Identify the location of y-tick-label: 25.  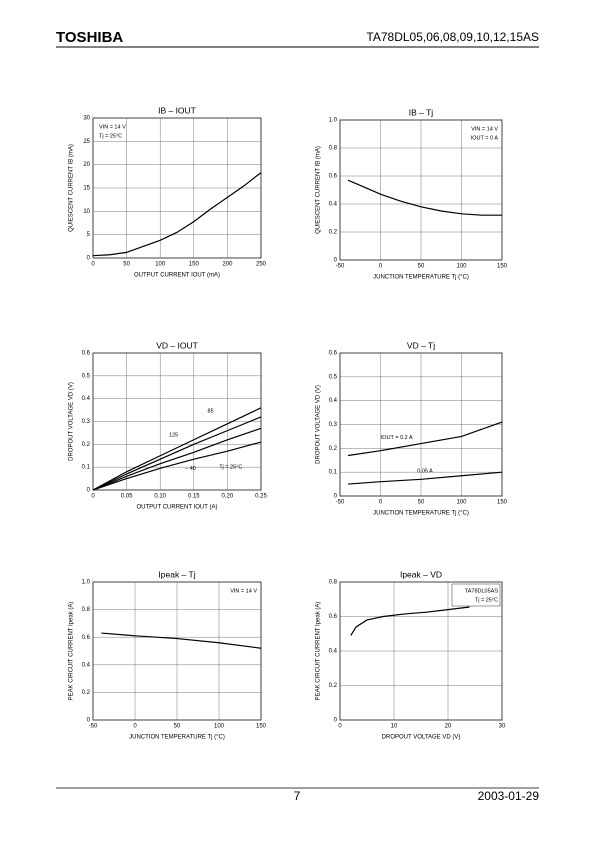
(86, 142).